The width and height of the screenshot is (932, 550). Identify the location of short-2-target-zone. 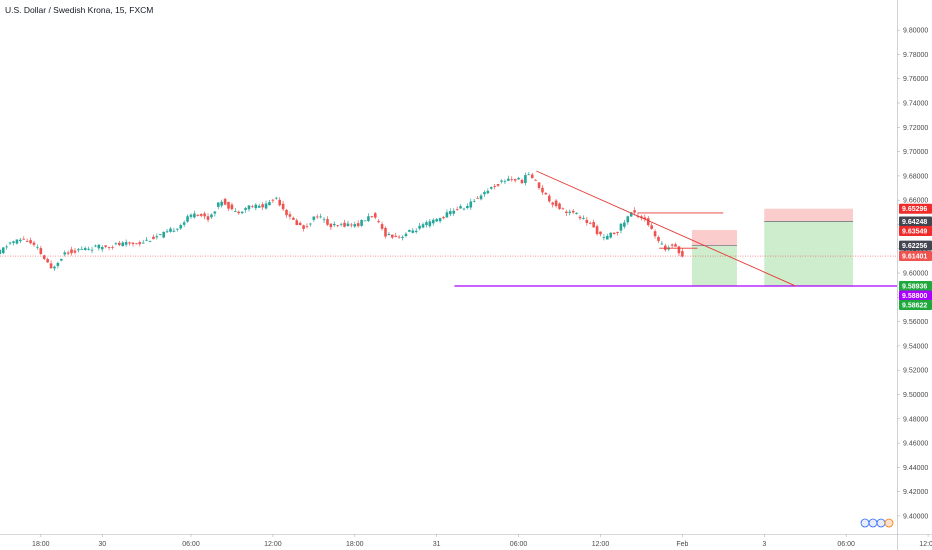
(808, 253).